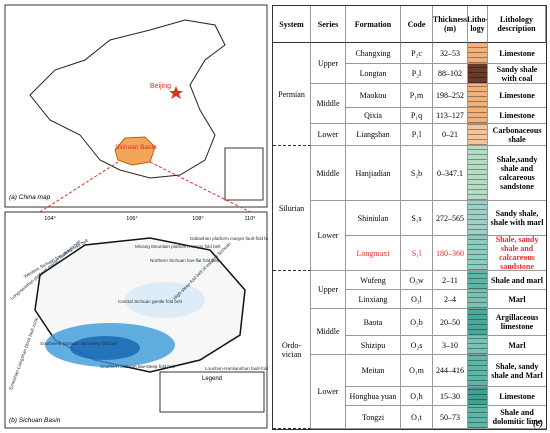  I want to click on thickness: 32–53, so click(450, 53).